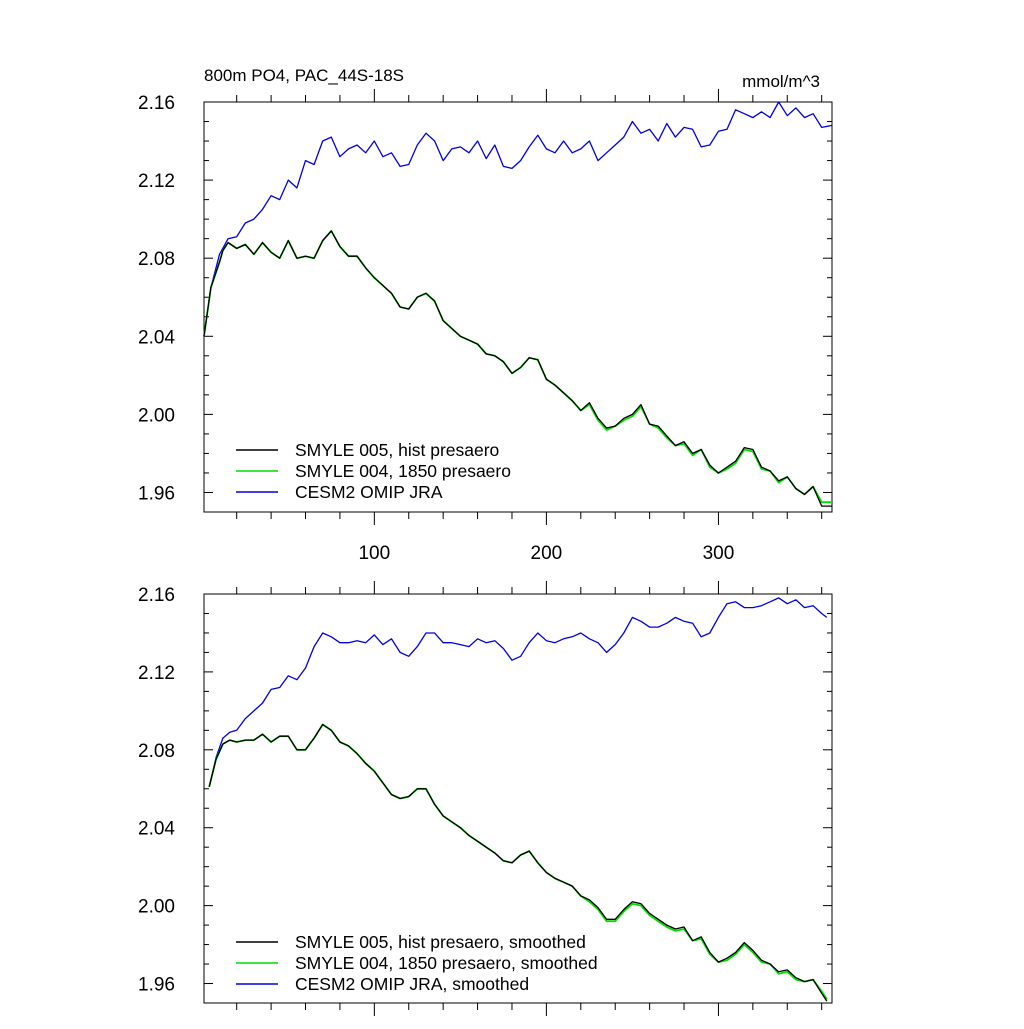 This screenshot has width=1024, height=1029. Describe the element at coordinates (403, 471) in the screenshot. I see `legend-label: SMYLE 004, 1850 presaero` at that location.